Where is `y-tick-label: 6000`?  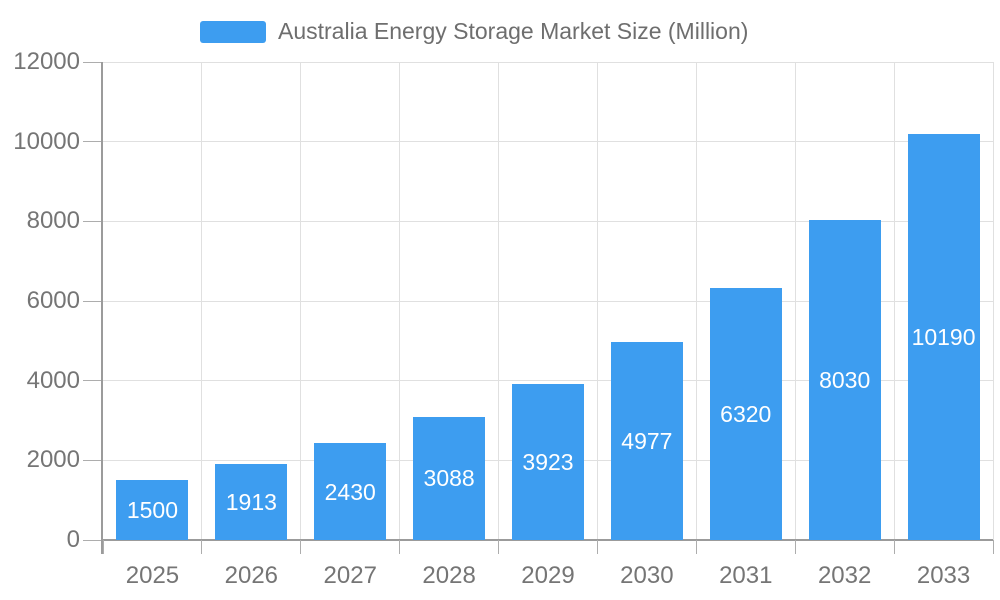 y-tick-label: 6000 is located at coordinates (53, 300).